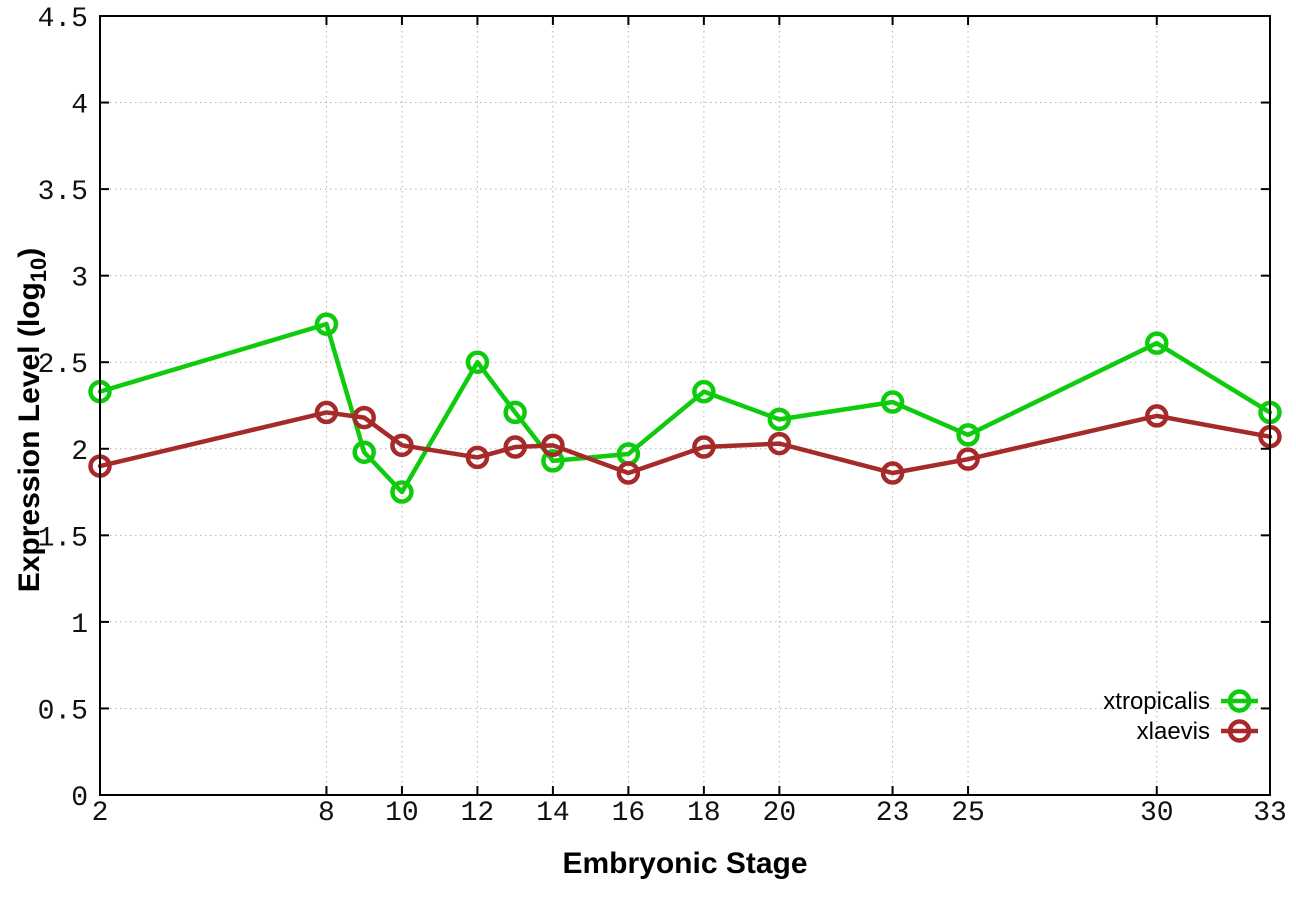  Describe the element at coordinates (1173, 731) in the screenshot. I see `legend-label: xlaevis` at that location.